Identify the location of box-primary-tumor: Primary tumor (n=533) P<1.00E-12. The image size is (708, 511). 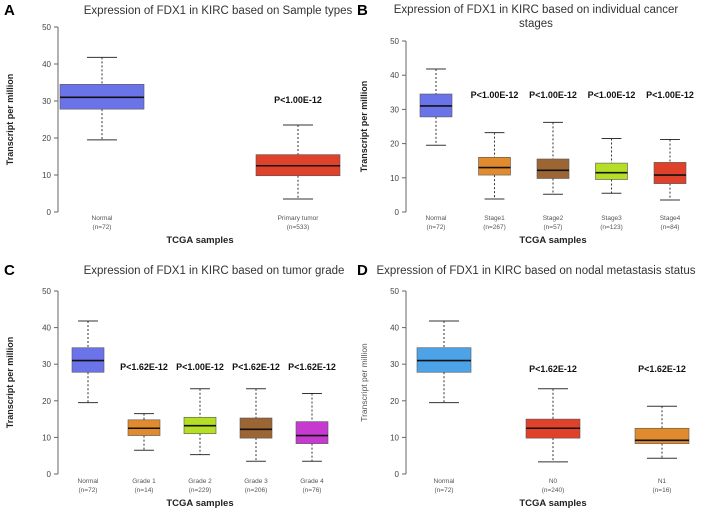
(298, 163).